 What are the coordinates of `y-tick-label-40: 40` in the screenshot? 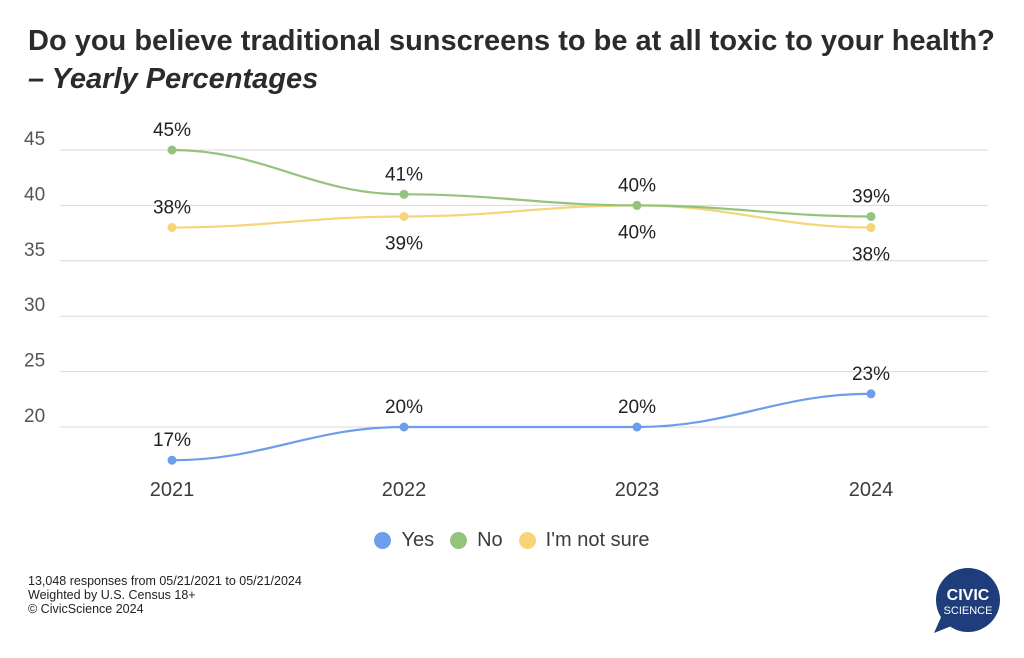 It's located at (34, 194).